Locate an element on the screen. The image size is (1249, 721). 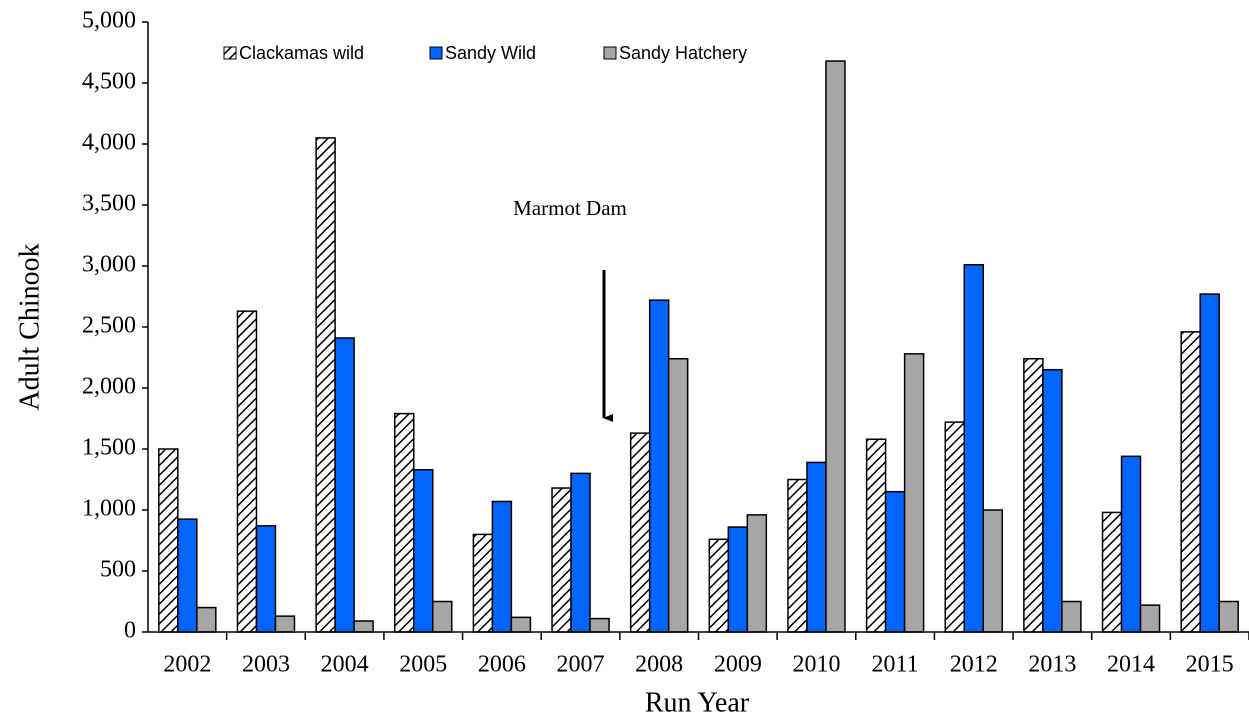
y-tick-label: 1,500 is located at coordinates (109, 448).